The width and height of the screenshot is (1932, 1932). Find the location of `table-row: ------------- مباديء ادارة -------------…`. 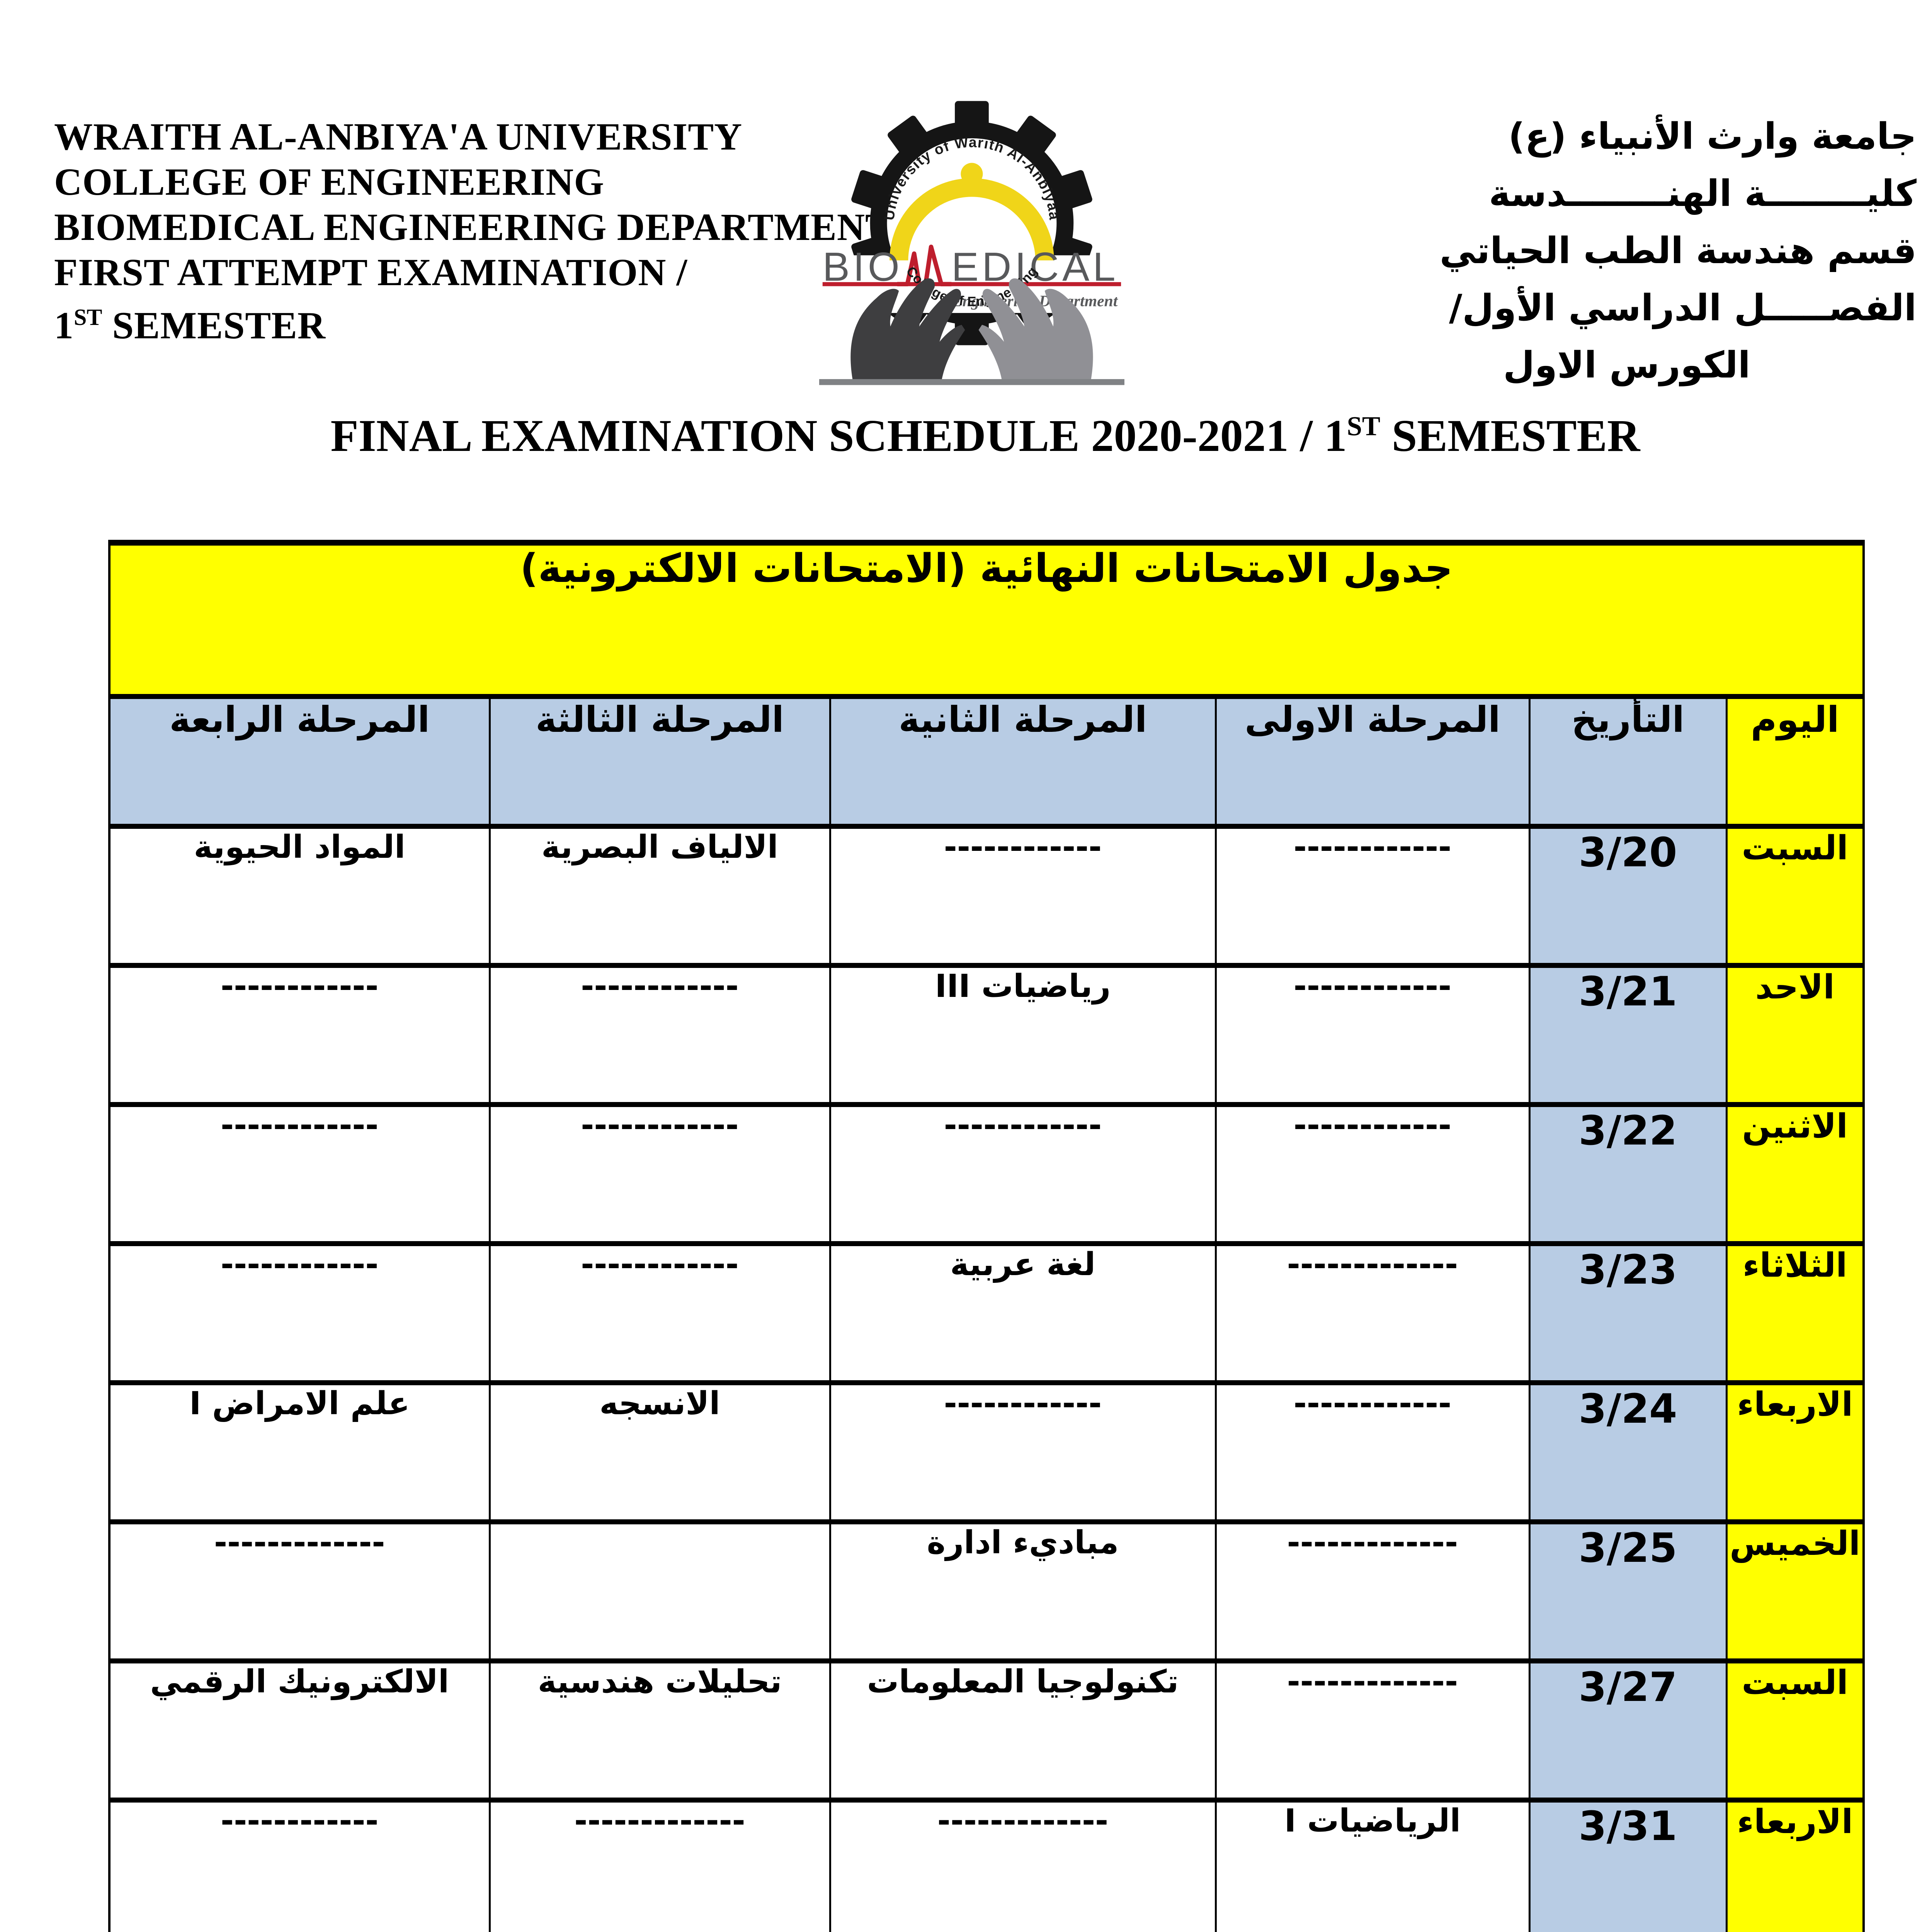

table-row: ------------- مباديء ادارة -------------… is located at coordinates (986, 1591).